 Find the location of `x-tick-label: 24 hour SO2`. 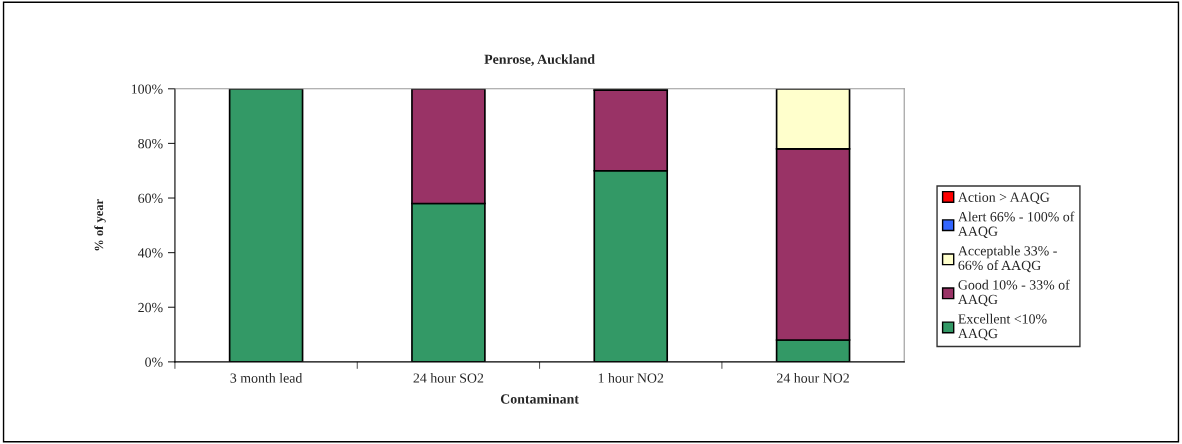

x-tick-label: 24 hour SO2 is located at coordinates (448, 377).